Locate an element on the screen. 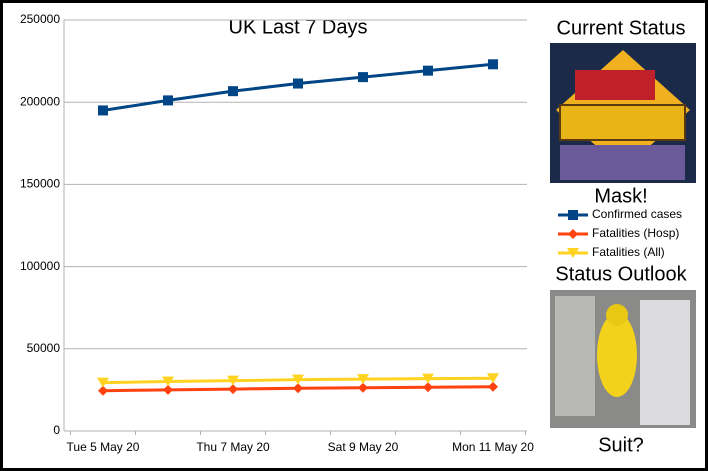  legend-label: Confirmed cases is located at coordinates (637, 214).